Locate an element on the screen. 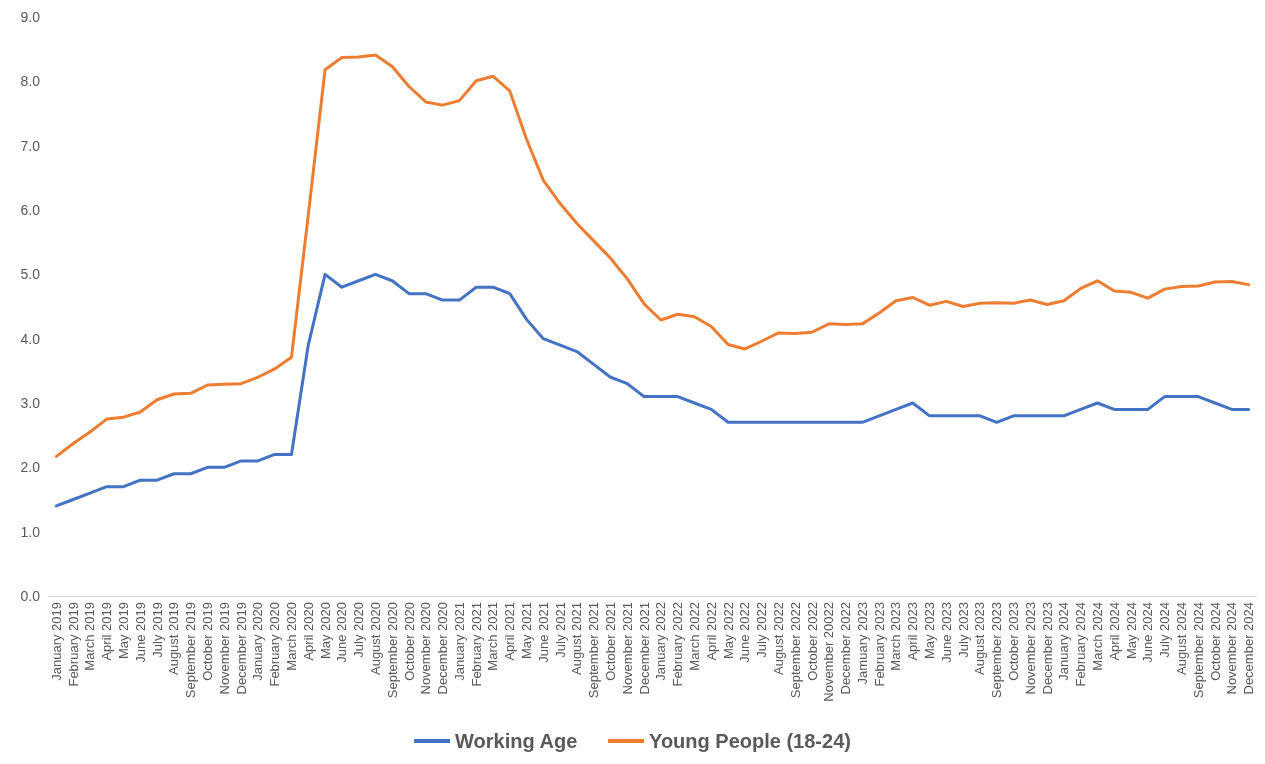  x-tick-label: April 2022 is located at coordinates (711, 631).